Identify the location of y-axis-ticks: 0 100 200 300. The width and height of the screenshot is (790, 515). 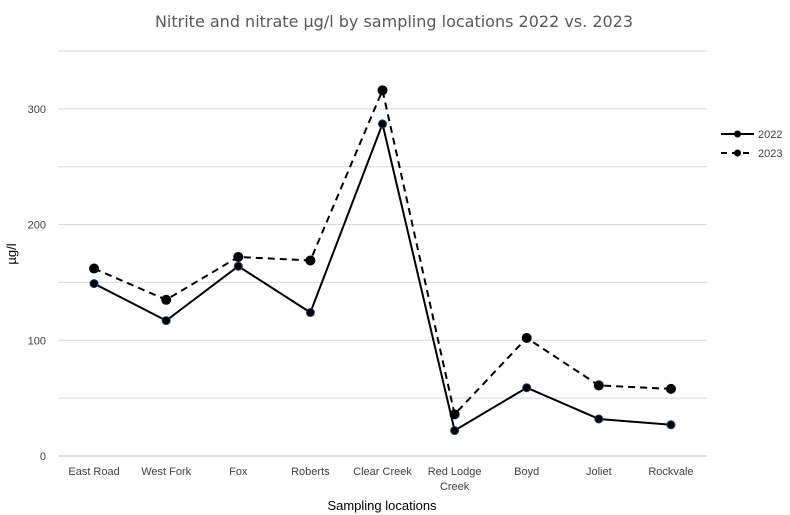
(37, 283).